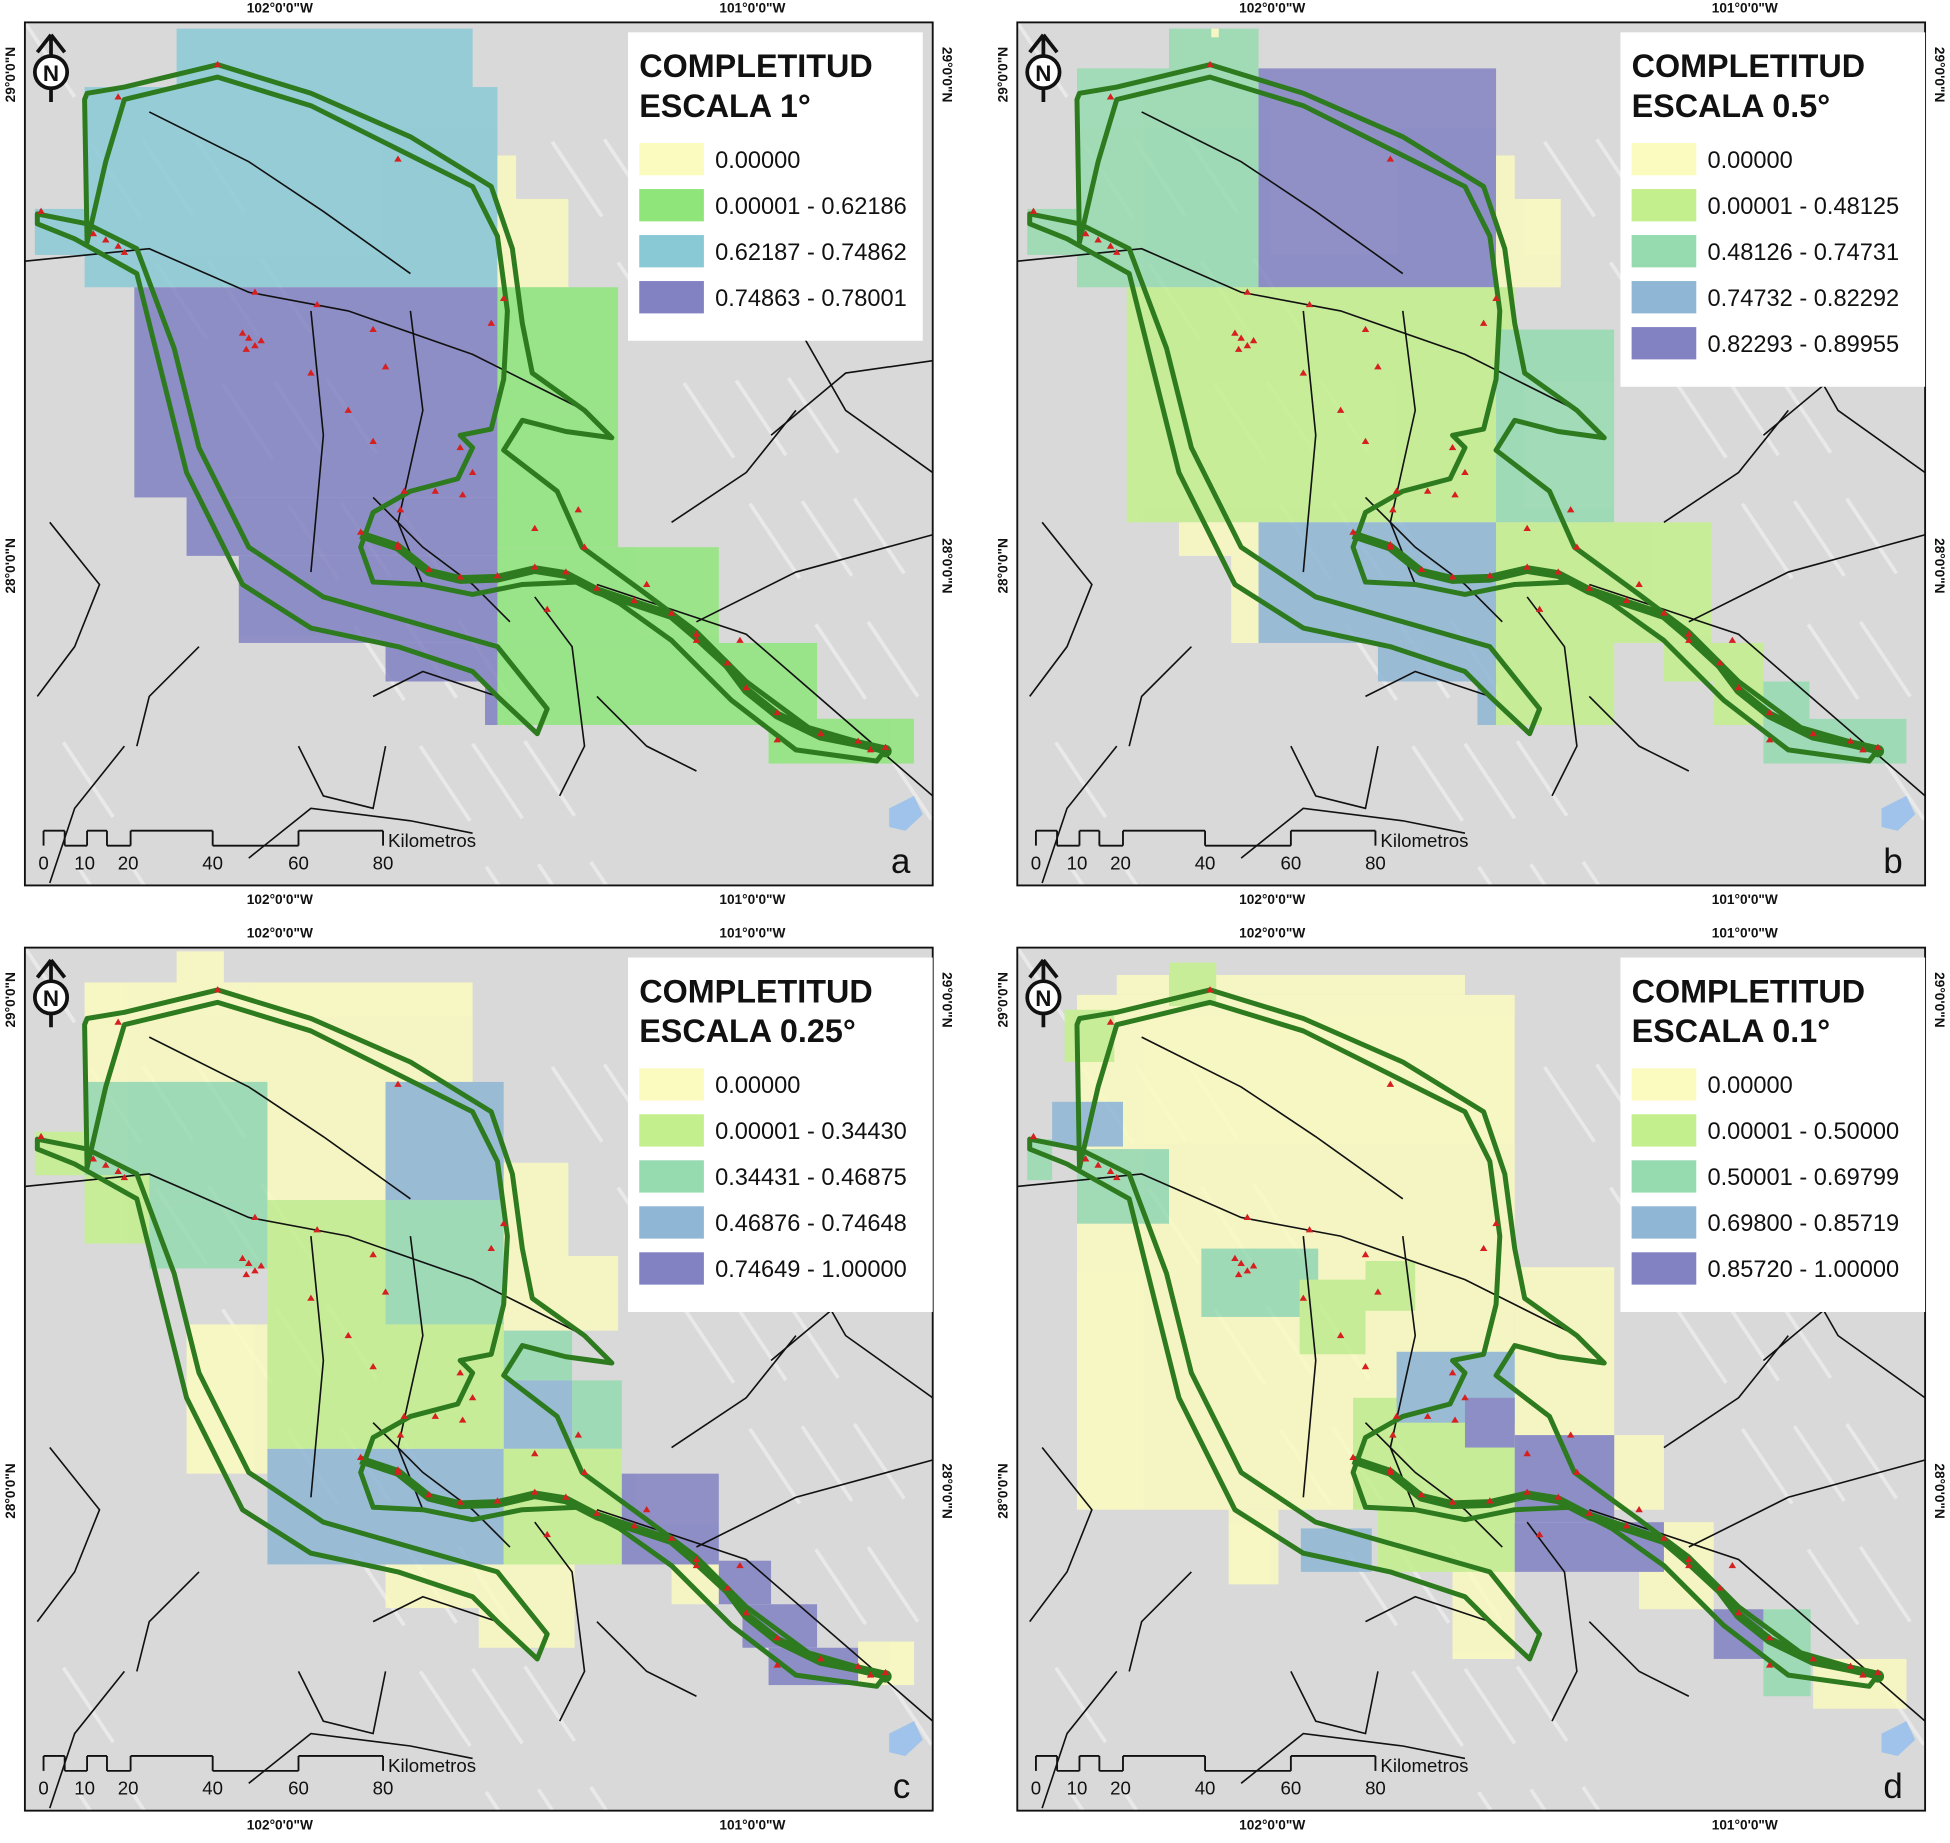 Image resolution: width=1950 pixels, height=1843 pixels. I want to click on lat-label-left-north: 29°0'0"N, so click(1002, 74).